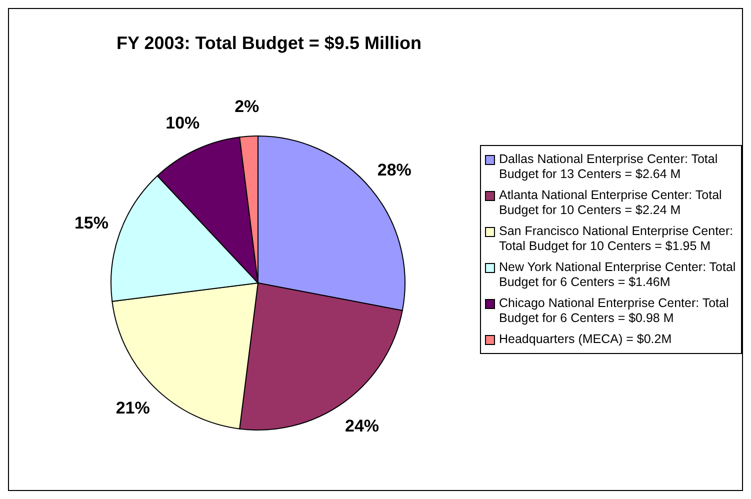 Image resolution: width=751 pixels, height=499 pixels. I want to click on legend-label: Dallas National Enterprise Center: Total Budget for 13 Centers = $2.64 M, so click(609, 167).